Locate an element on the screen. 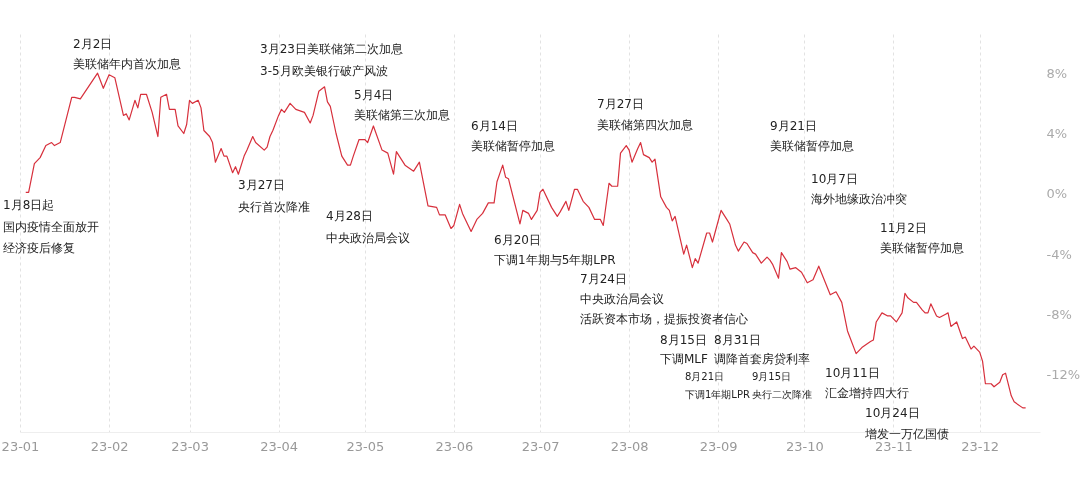  annotation: 4月28日 is located at coordinates (349, 216).